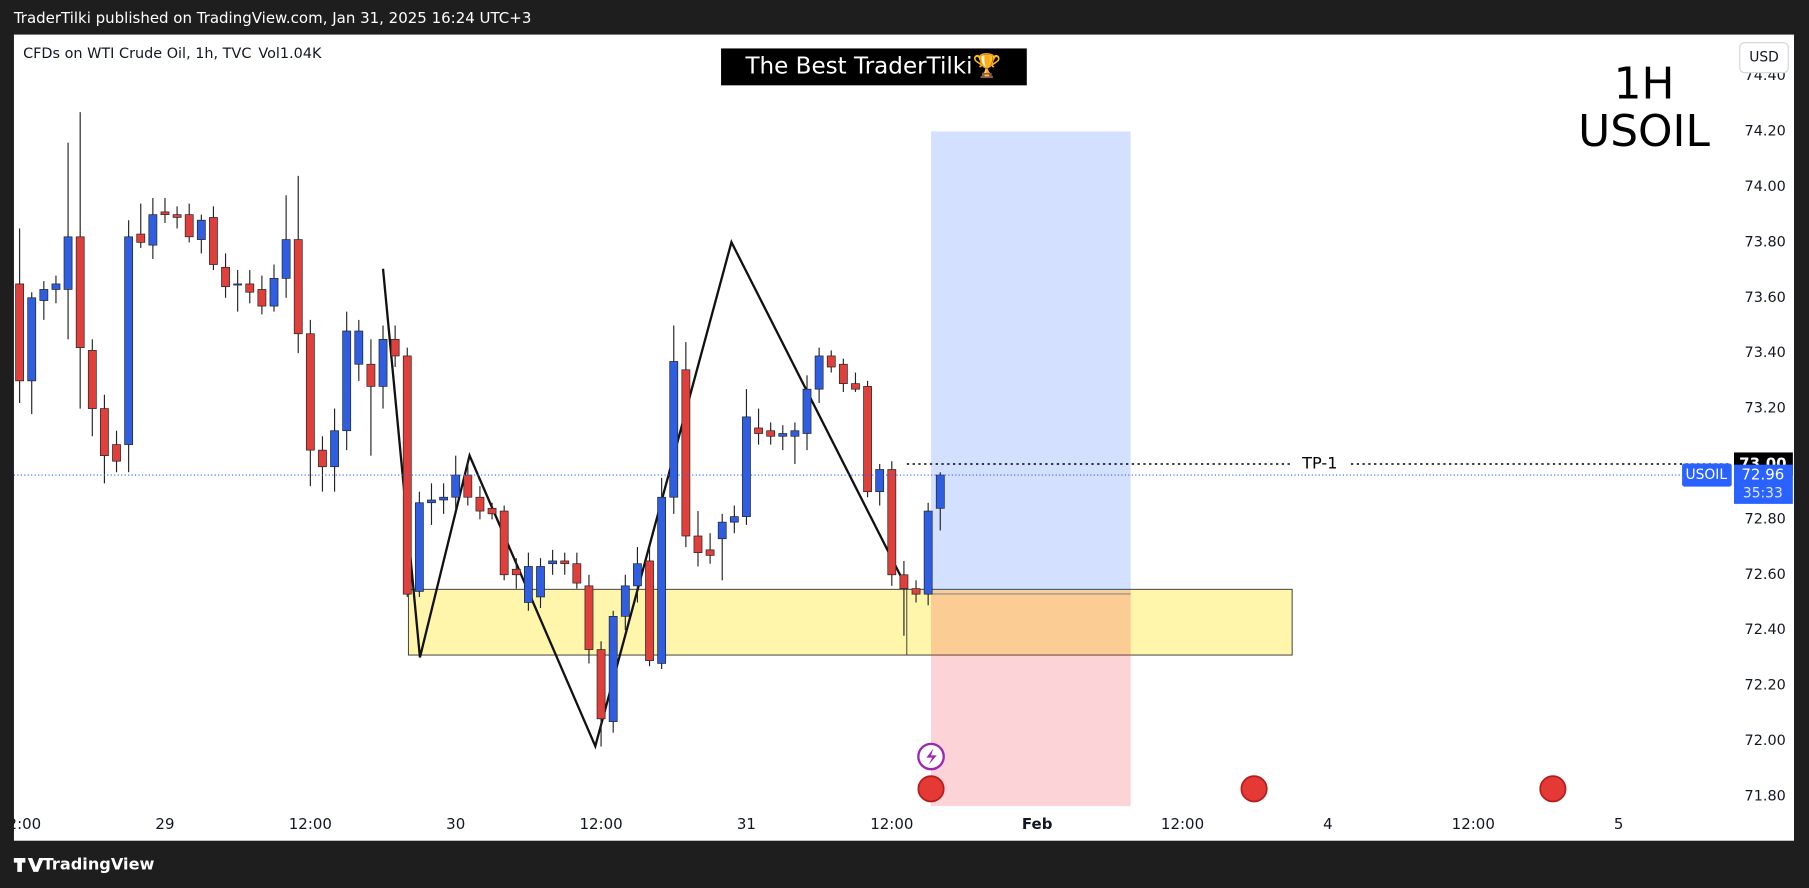 The width and height of the screenshot is (1809, 888). What do you see at coordinates (1763, 494) in the screenshot?
I see `countdown: 35:33` at bounding box center [1763, 494].